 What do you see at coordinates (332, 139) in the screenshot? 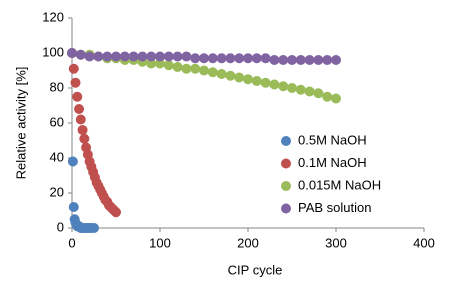
I see `legend-label: 0.5M NaOH` at bounding box center [332, 139].